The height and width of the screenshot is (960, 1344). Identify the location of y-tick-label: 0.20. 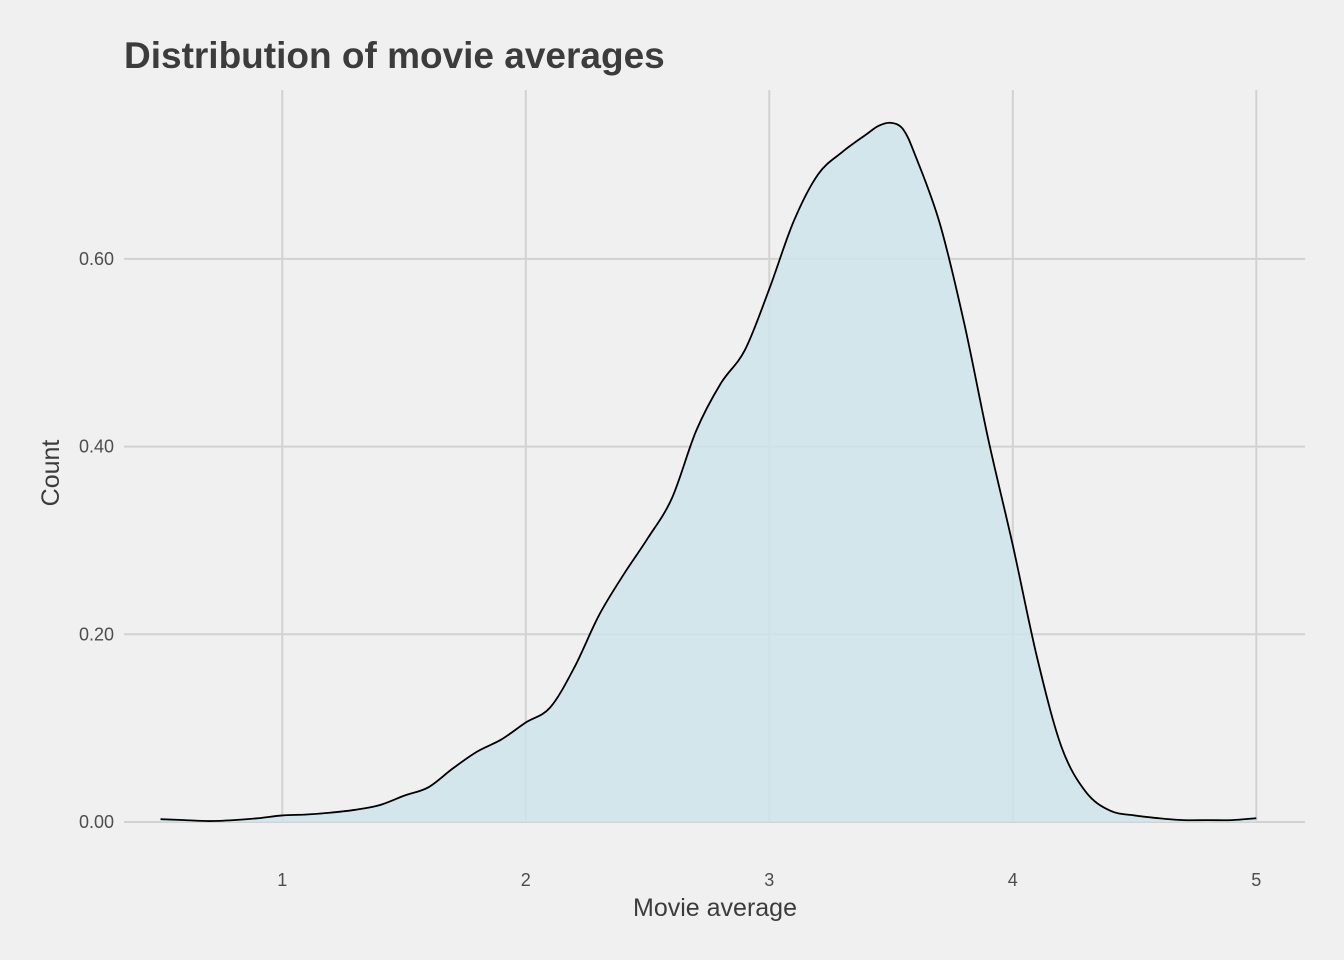
(96, 634).